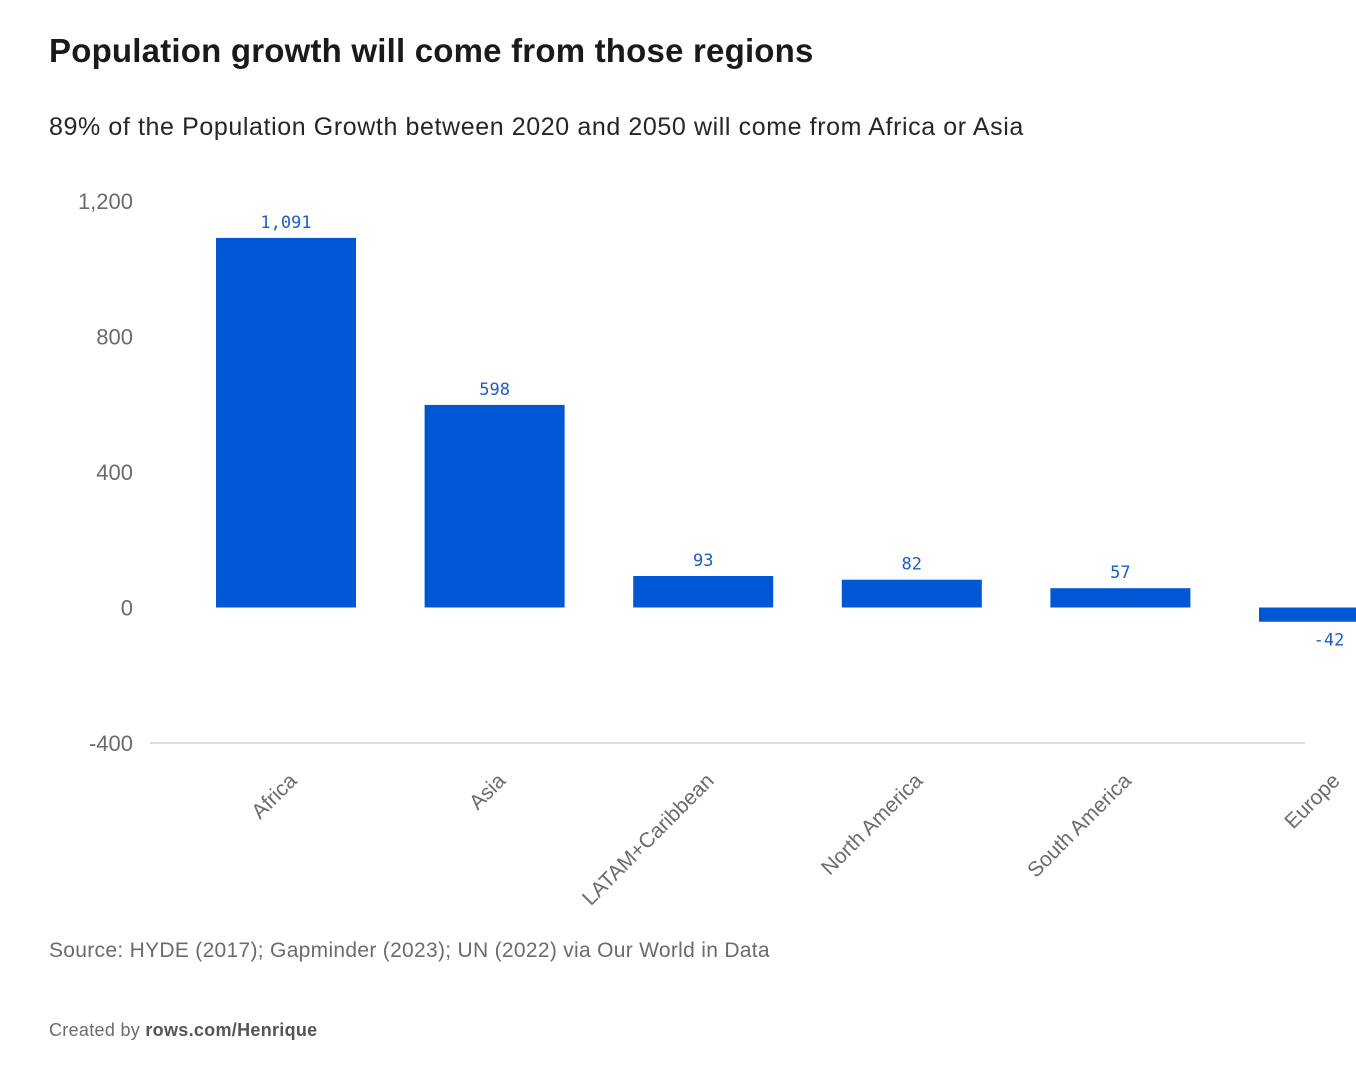 This screenshot has height=1078, width=1356. Describe the element at coordinates (114, 337) in the screenshot. I see `y-tick-label: 800` at that location.